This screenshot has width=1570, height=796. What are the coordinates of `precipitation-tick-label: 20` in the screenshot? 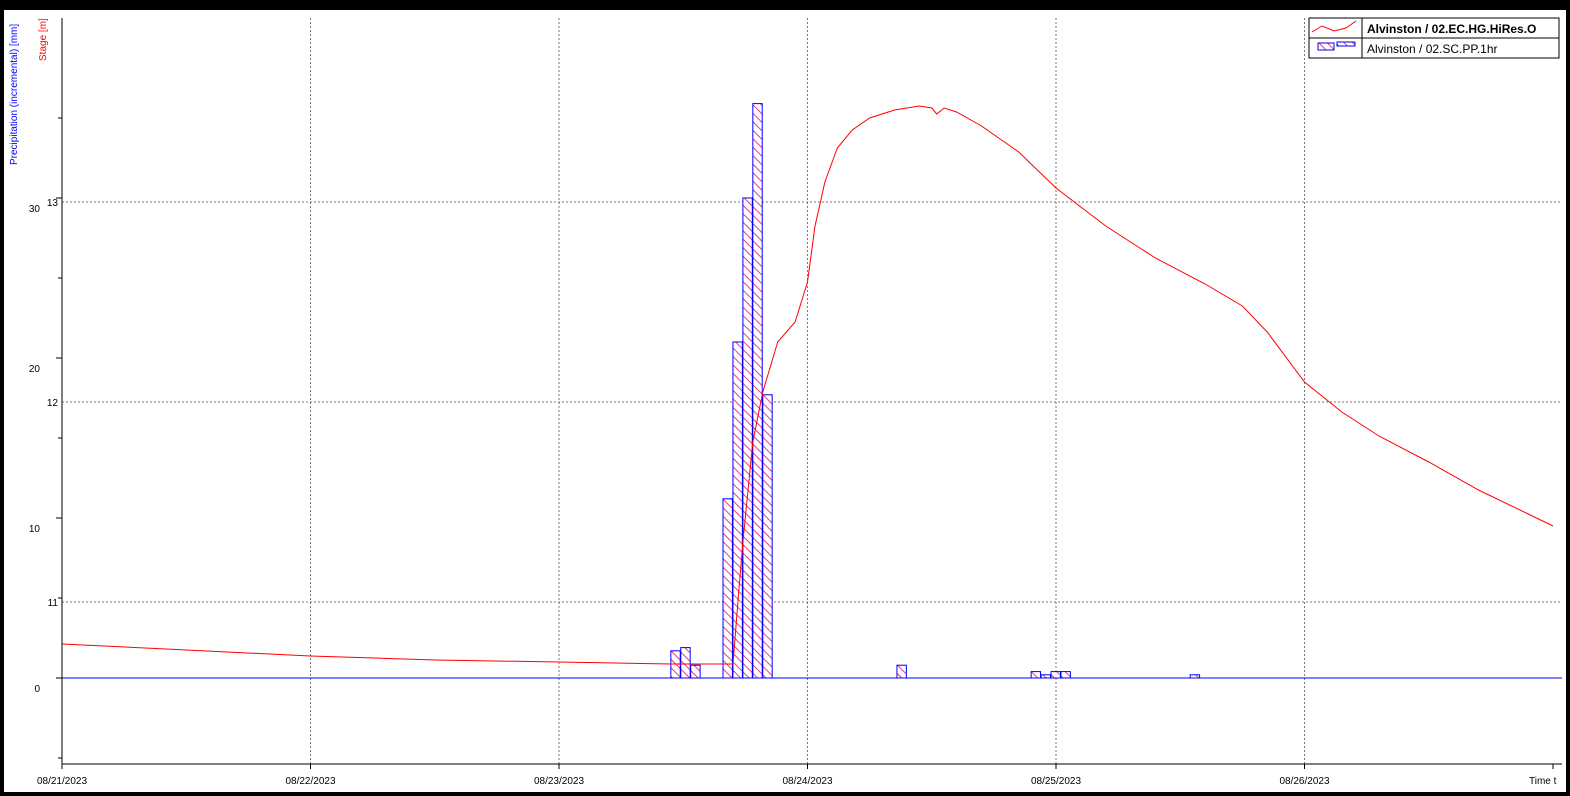 It's located at (35, 369).